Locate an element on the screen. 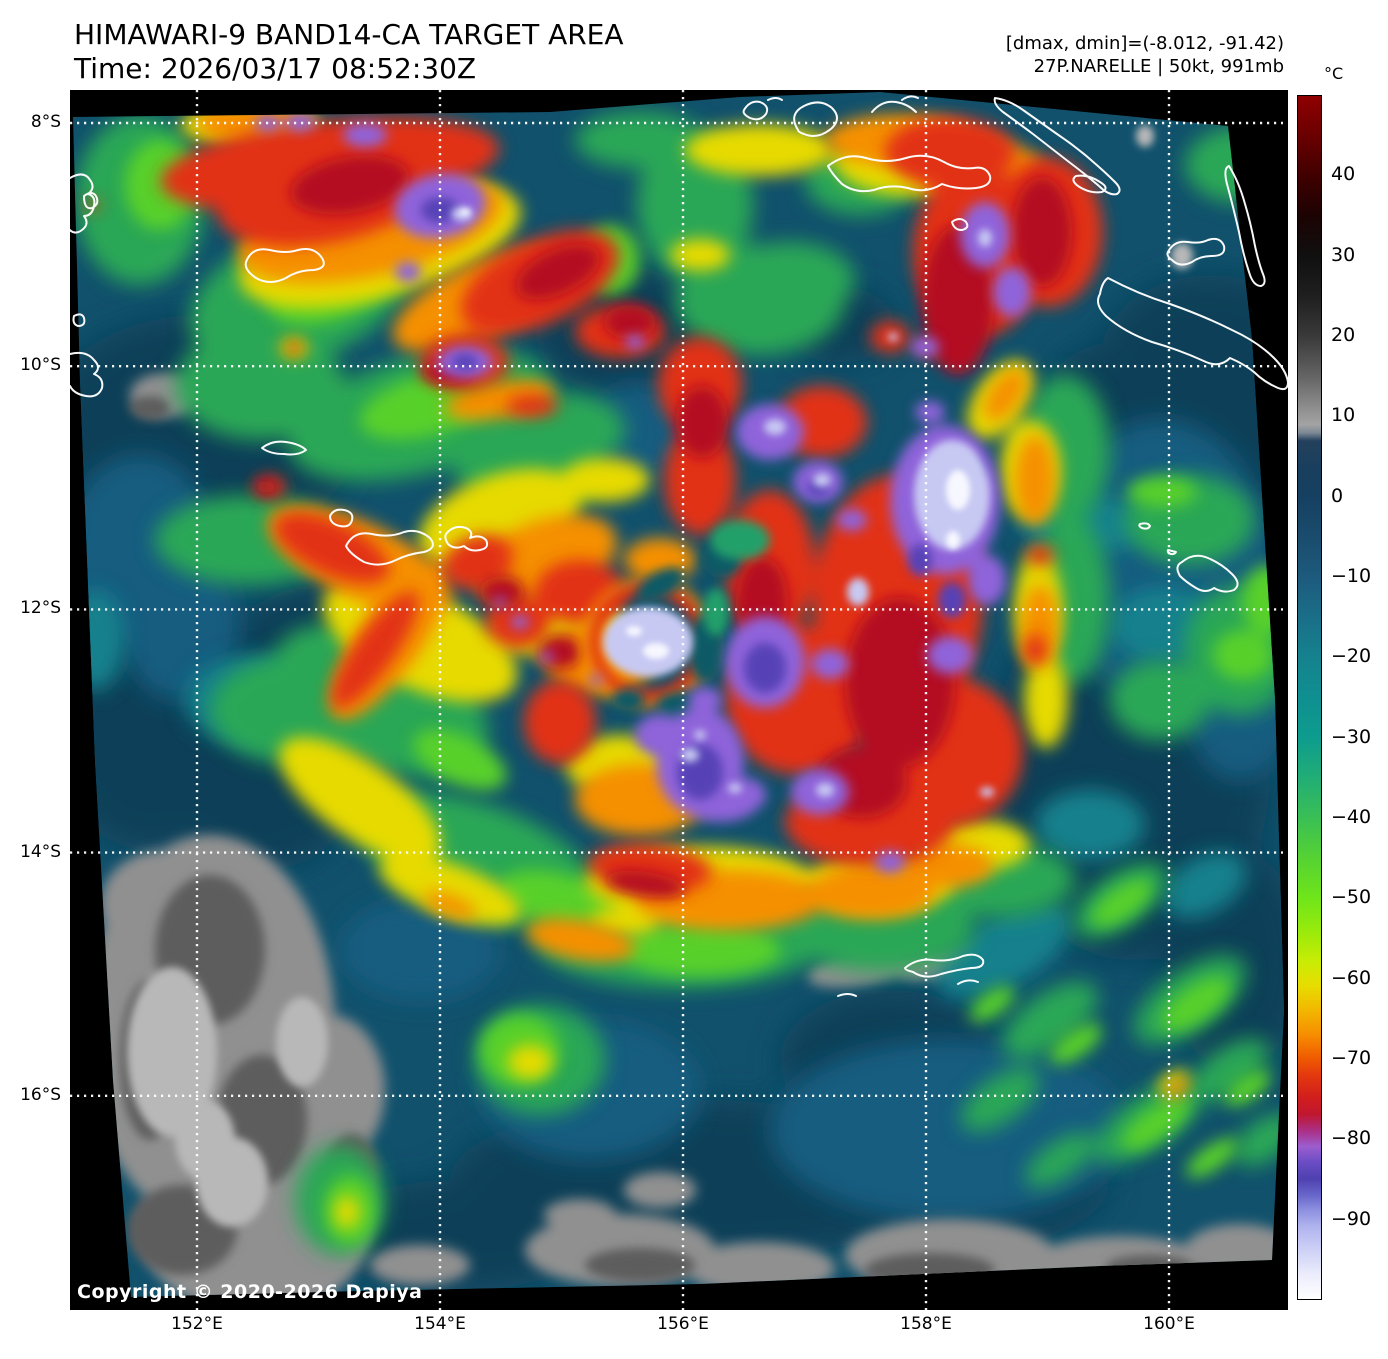 This screenshot has width=1388, height=1359. lon-label: 158°E is located at coordinates (926, 1324).